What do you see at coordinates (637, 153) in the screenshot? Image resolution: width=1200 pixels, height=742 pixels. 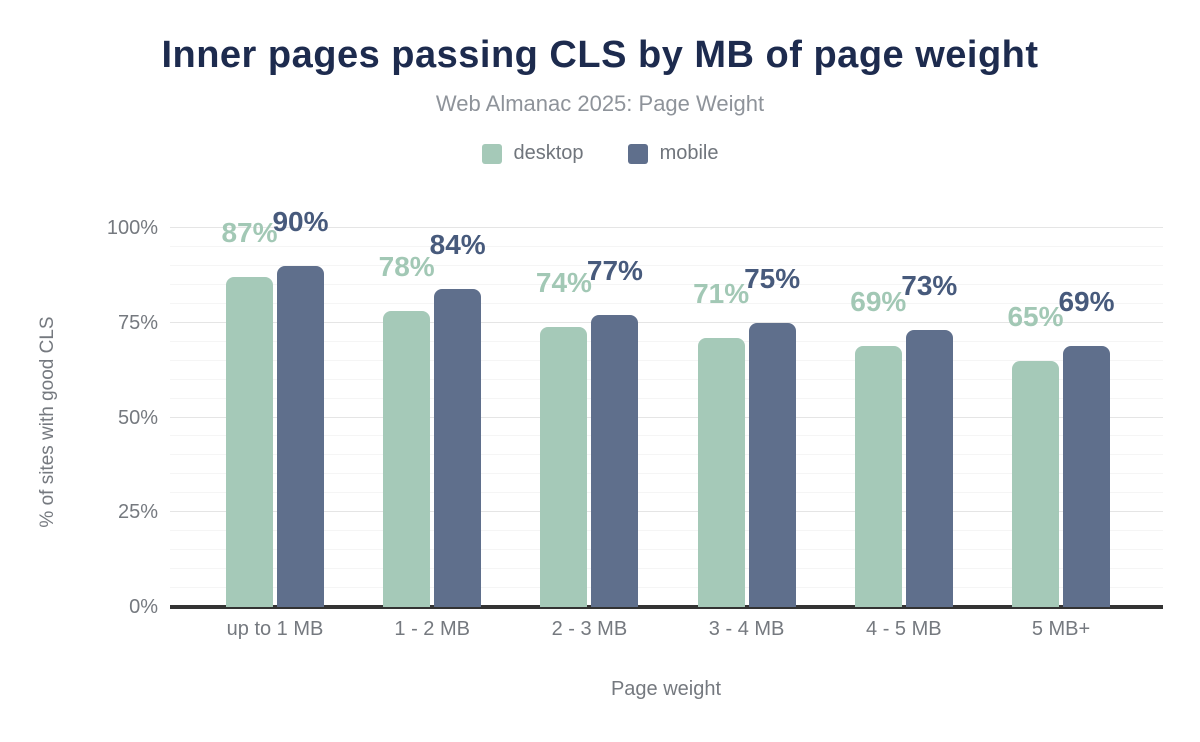 I see `legend-swatch-mobile` at bounding box center [637, 153].